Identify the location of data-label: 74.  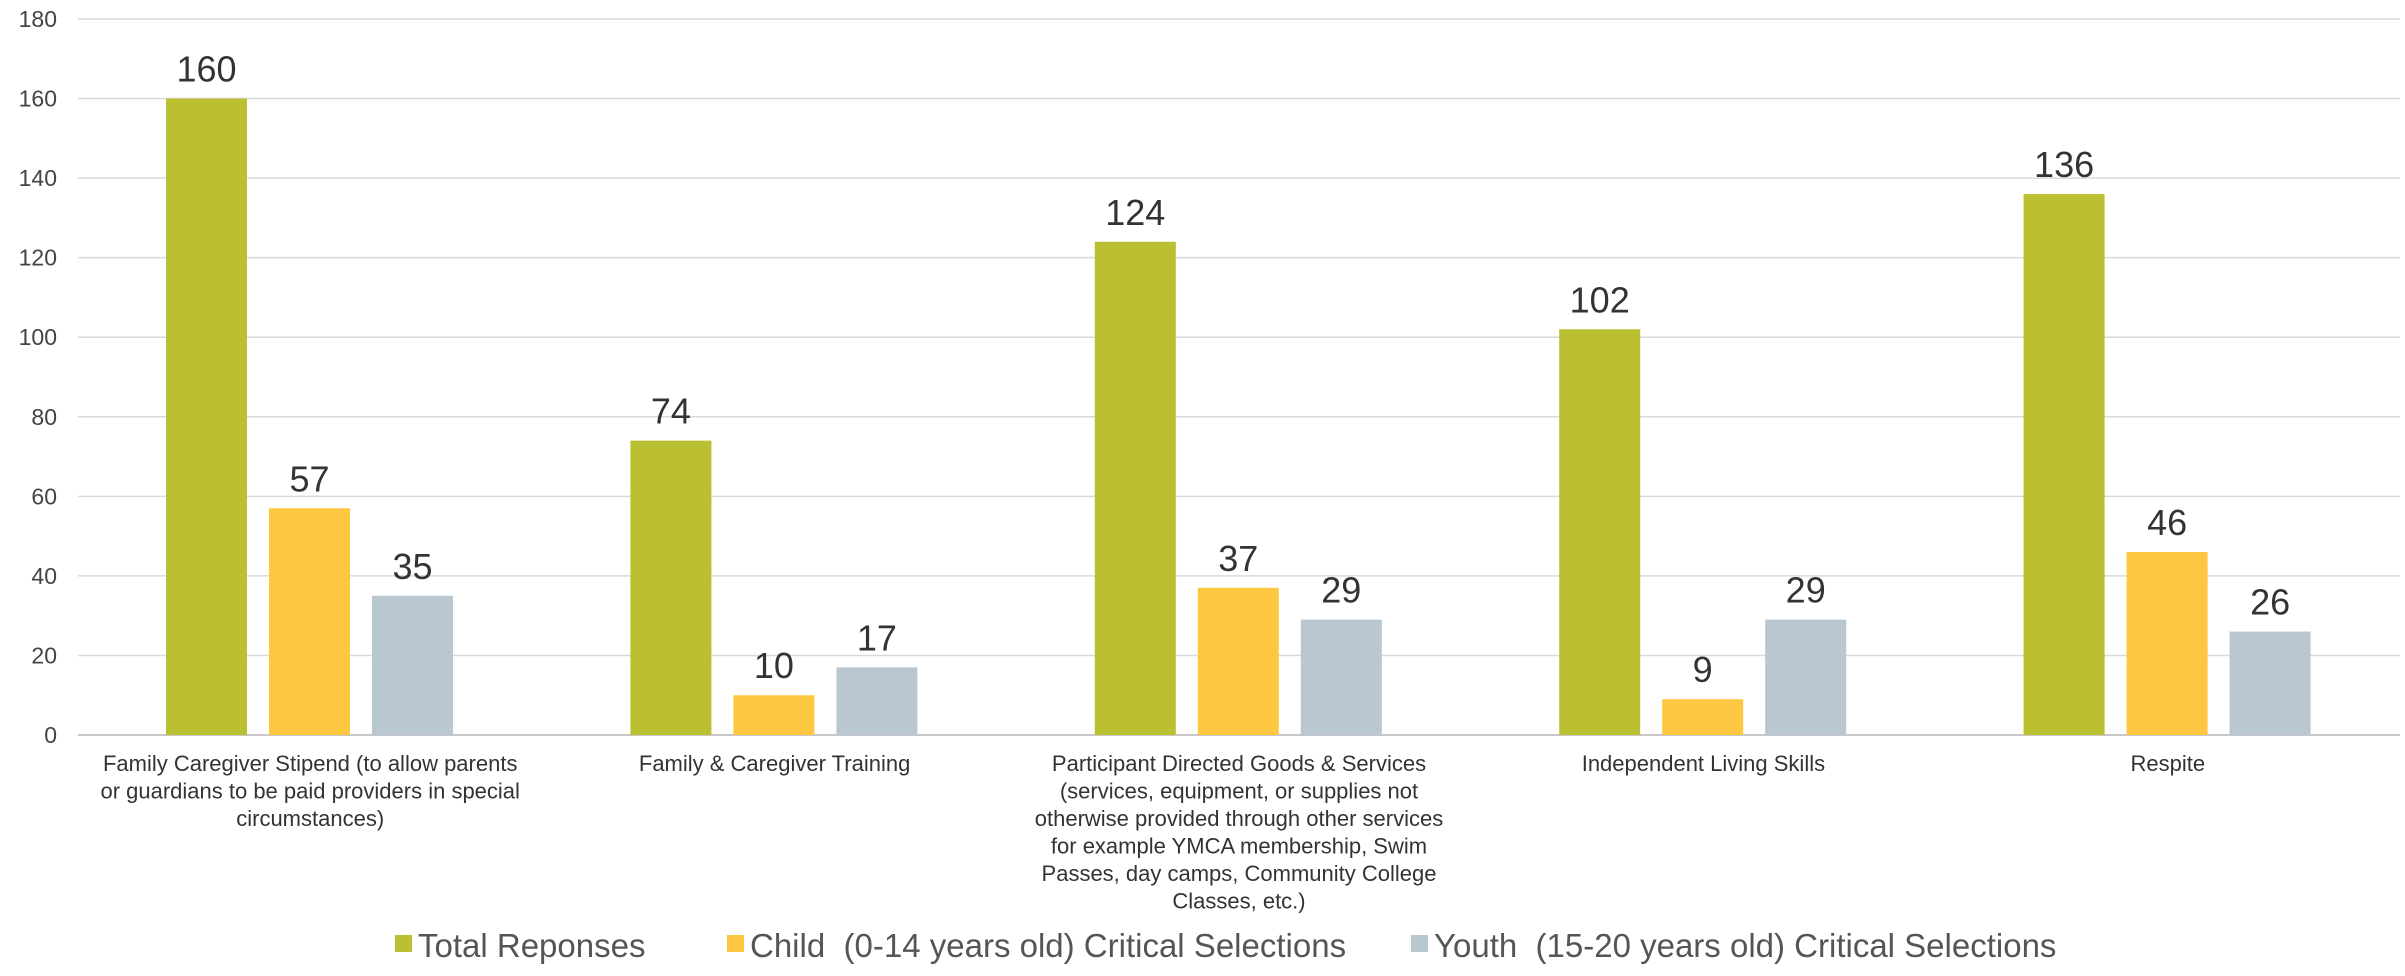
(671, 411).